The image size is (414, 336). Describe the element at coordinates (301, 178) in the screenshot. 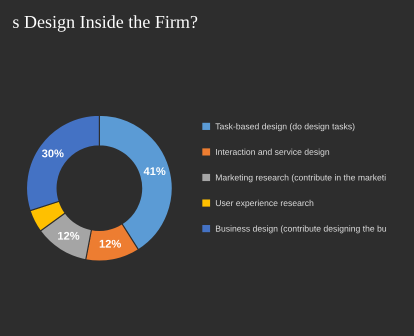

I see `legend-label: Marketing research (contribute in the marketi` at that location.